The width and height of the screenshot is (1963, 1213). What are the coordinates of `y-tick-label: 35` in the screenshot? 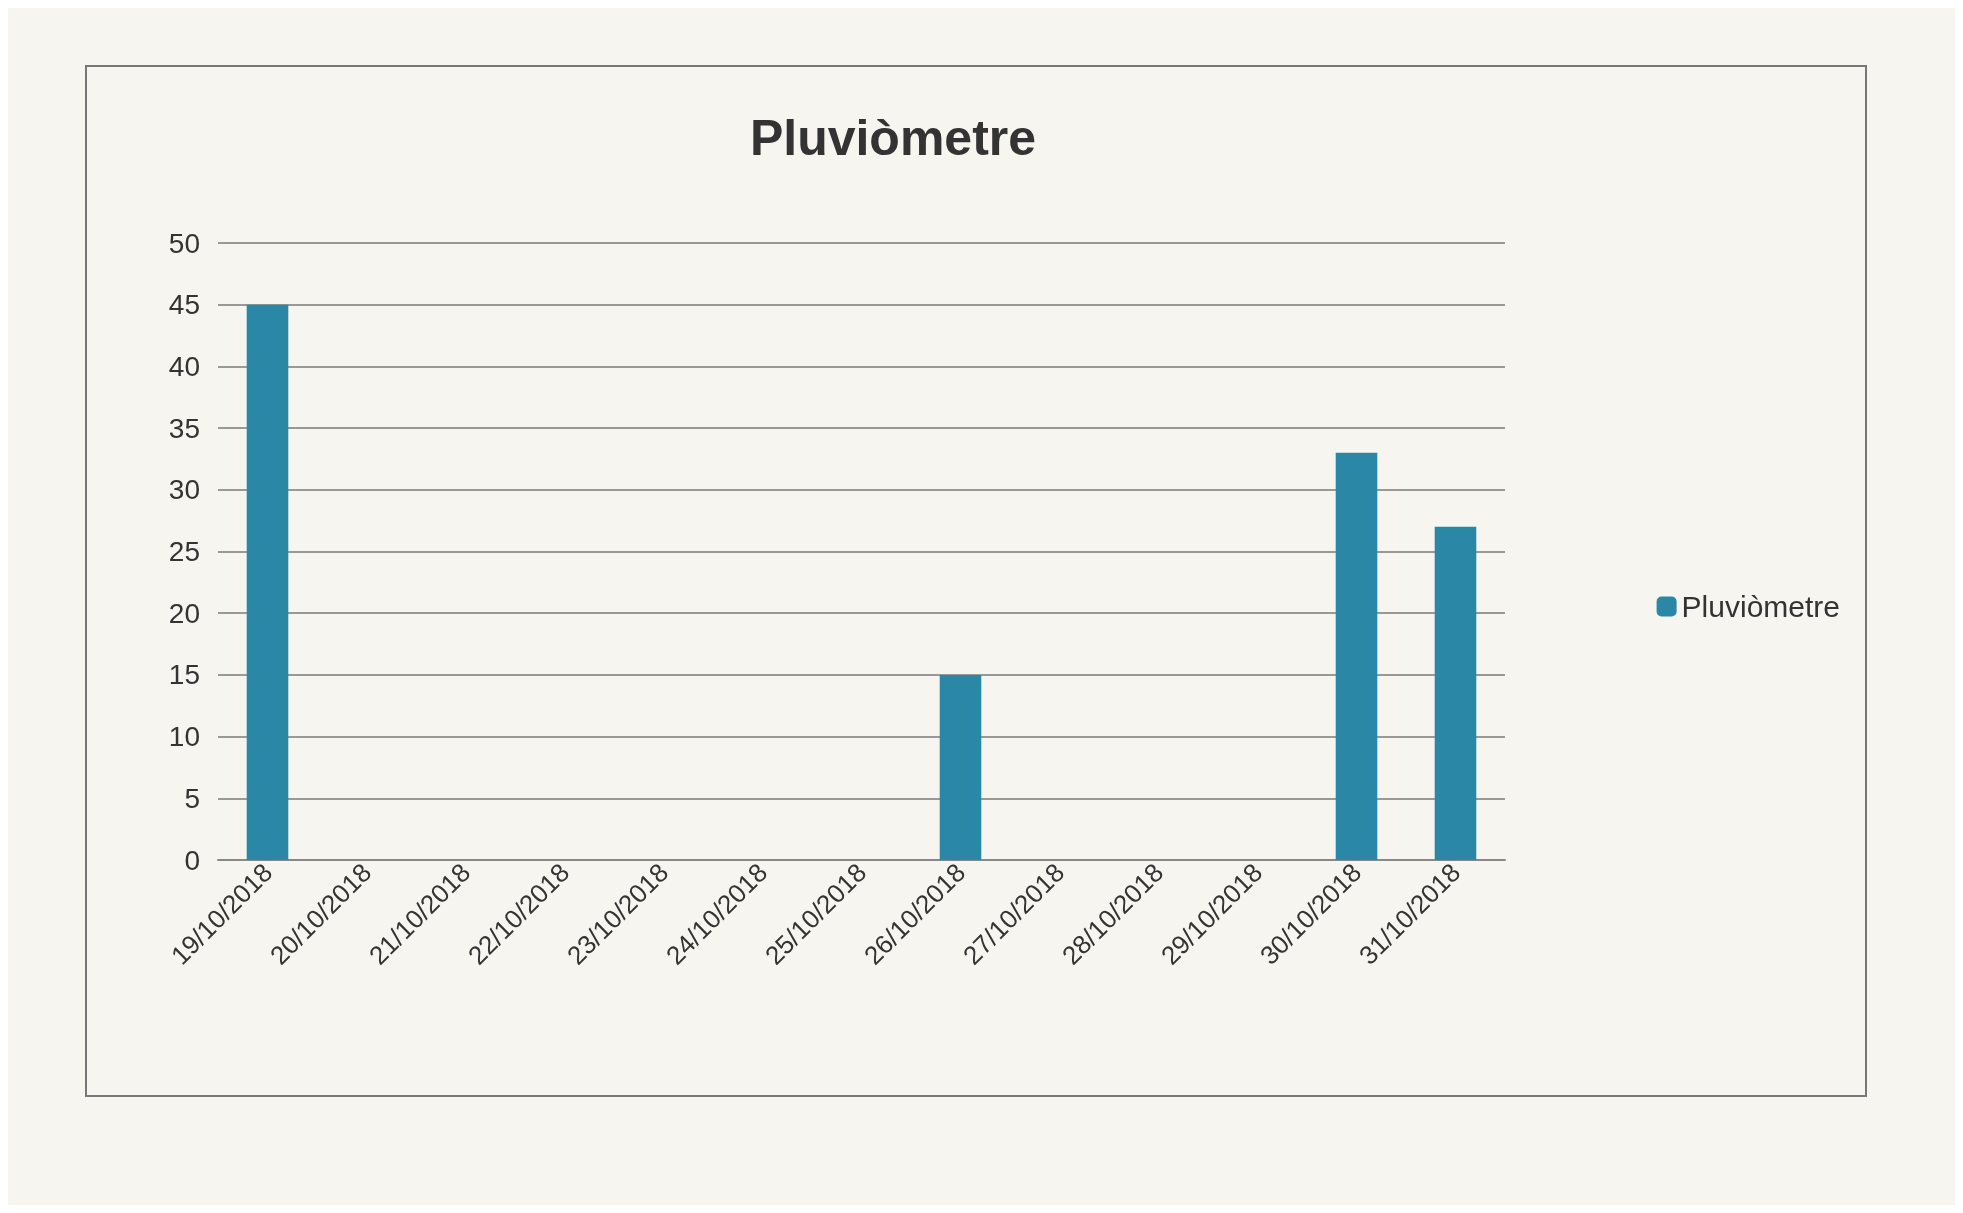 It's located at (184, 428).